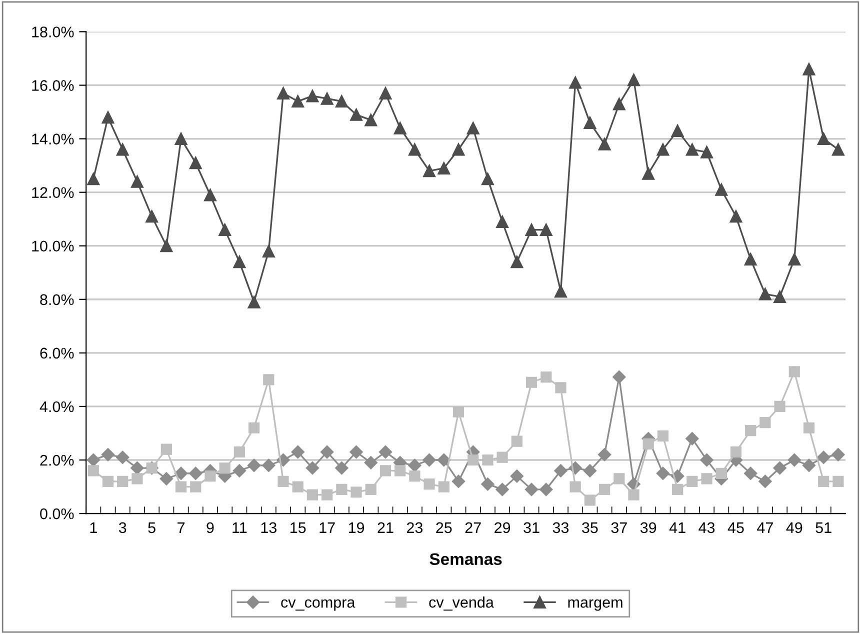 The image size is (861, 634). What do you see at coordinates (57, 353) in the screenshot?
I see `y-tick-label: 6.0%` at bounding box center [57, 353].